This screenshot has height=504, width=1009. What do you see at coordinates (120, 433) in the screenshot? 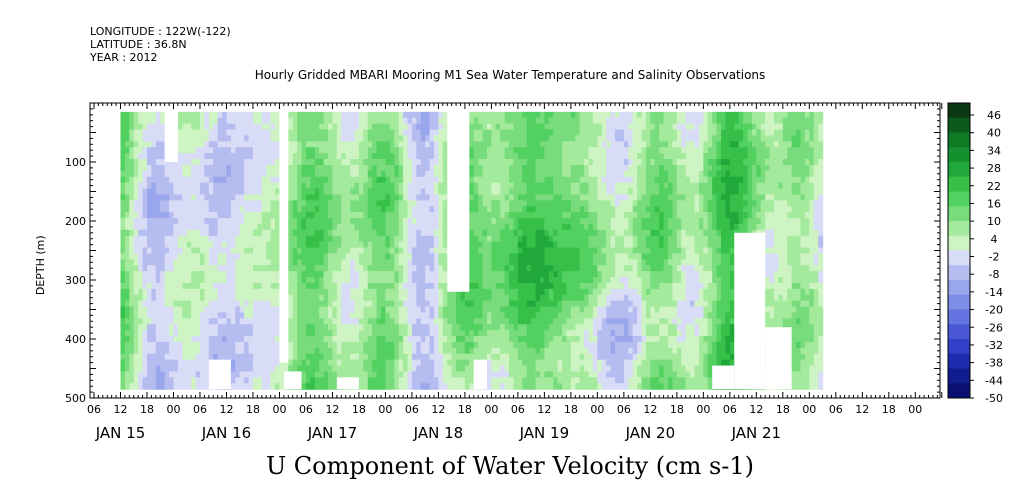
I see `x-day-label: JAN 15` at bounding box center [120, 433].